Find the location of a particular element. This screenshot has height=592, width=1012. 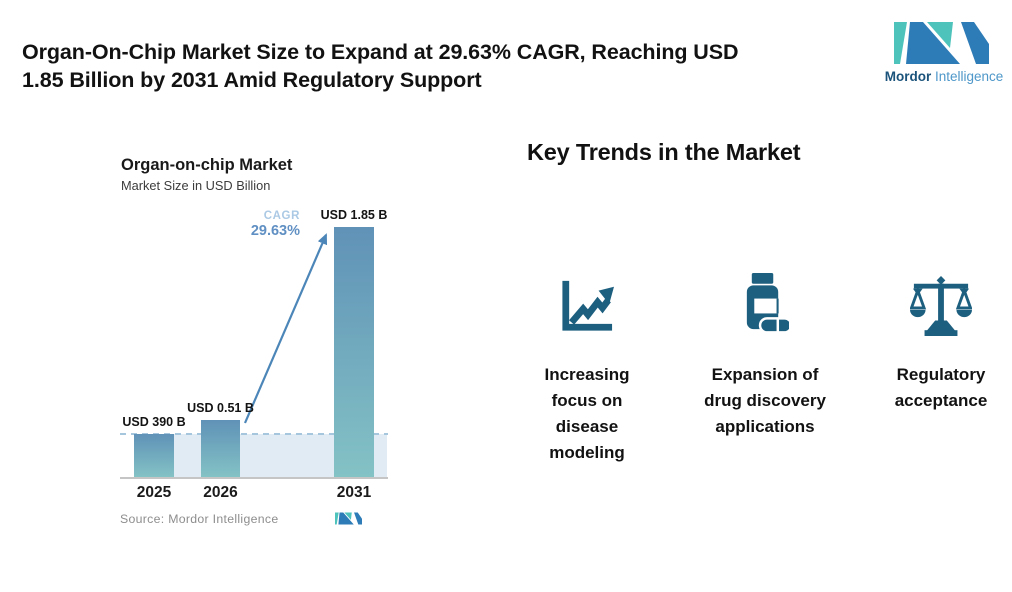

baseline-dashed-line is located at coordinates (254, 434).